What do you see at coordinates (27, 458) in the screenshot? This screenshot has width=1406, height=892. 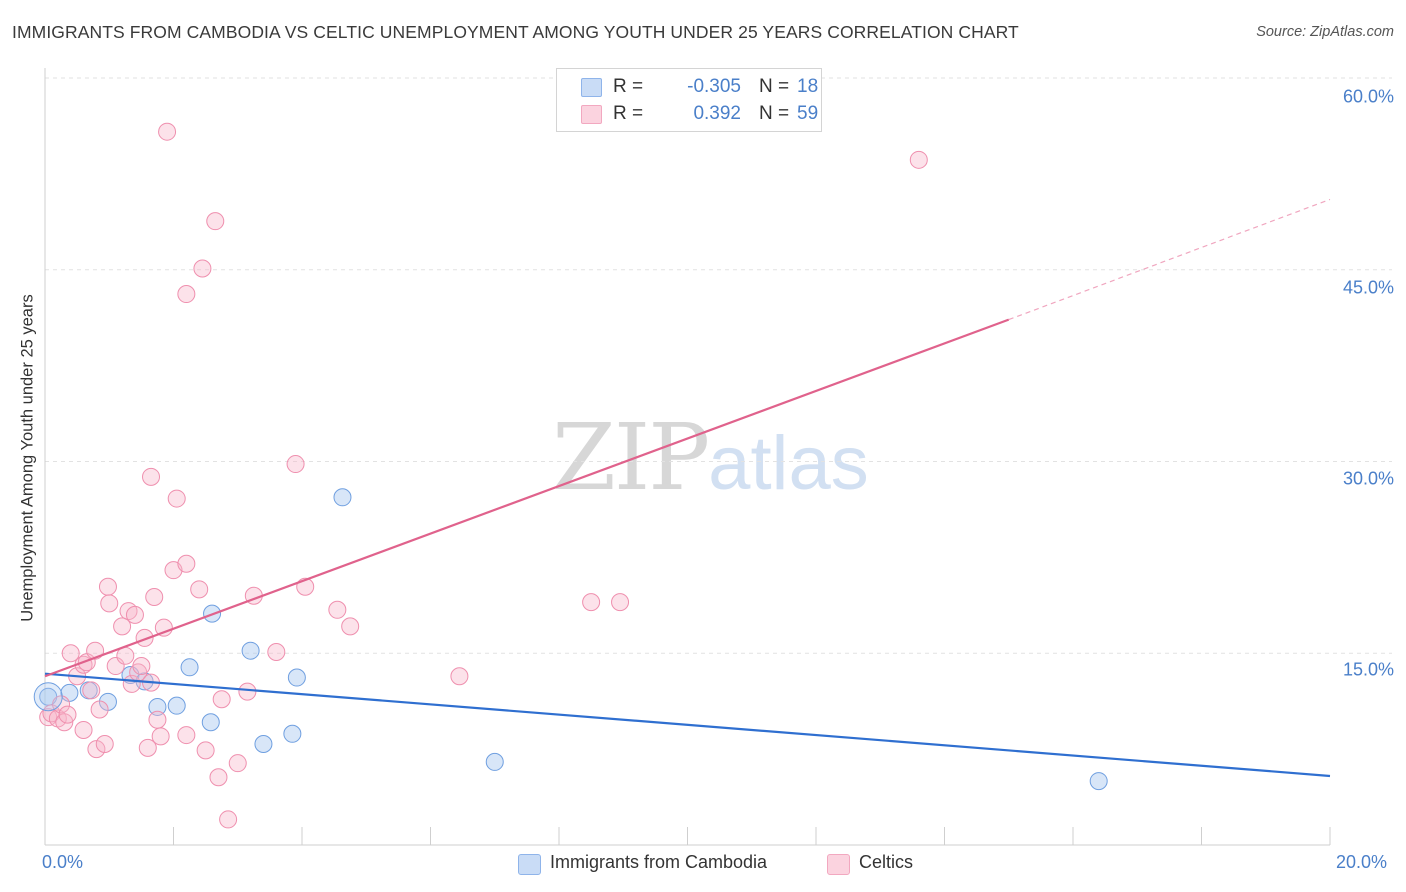 I see `y-axis-label: Unemployment Among Youth under 25 years` at bounding box center [27, 458].